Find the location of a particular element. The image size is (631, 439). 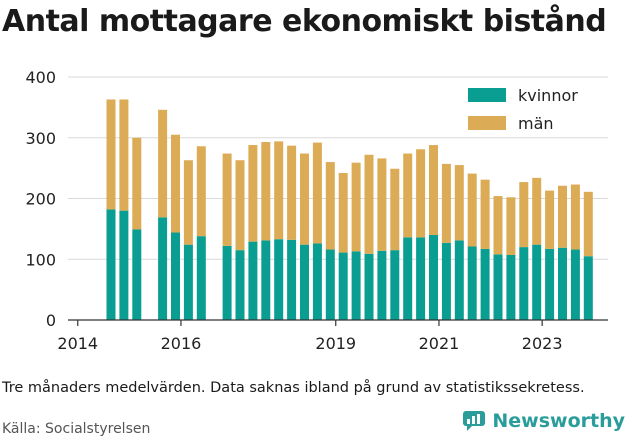

legend: kvinnor män is located at coordinates (523, 109).